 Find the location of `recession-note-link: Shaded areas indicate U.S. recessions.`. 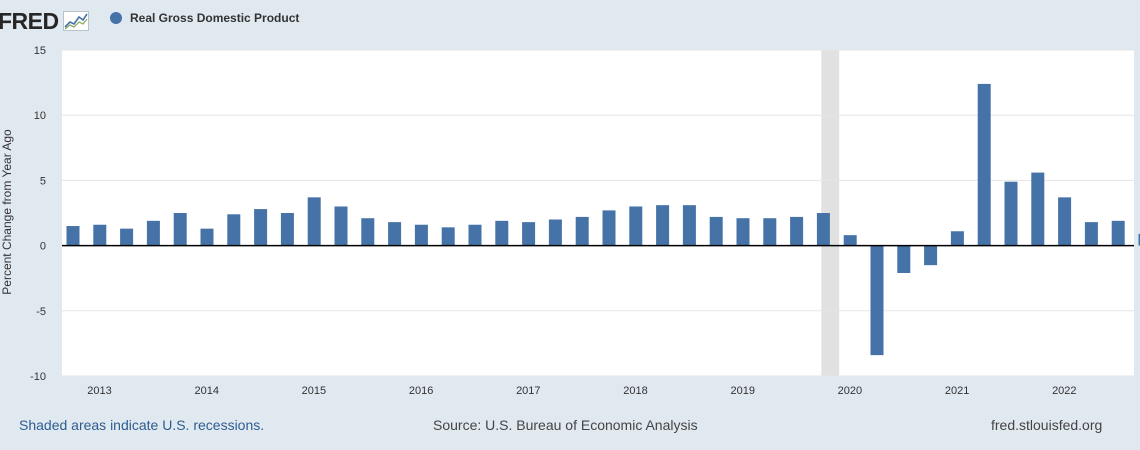

recession-note-link: Shaded areas indicate U.S. recessions. is located at coordinates (142, 425).